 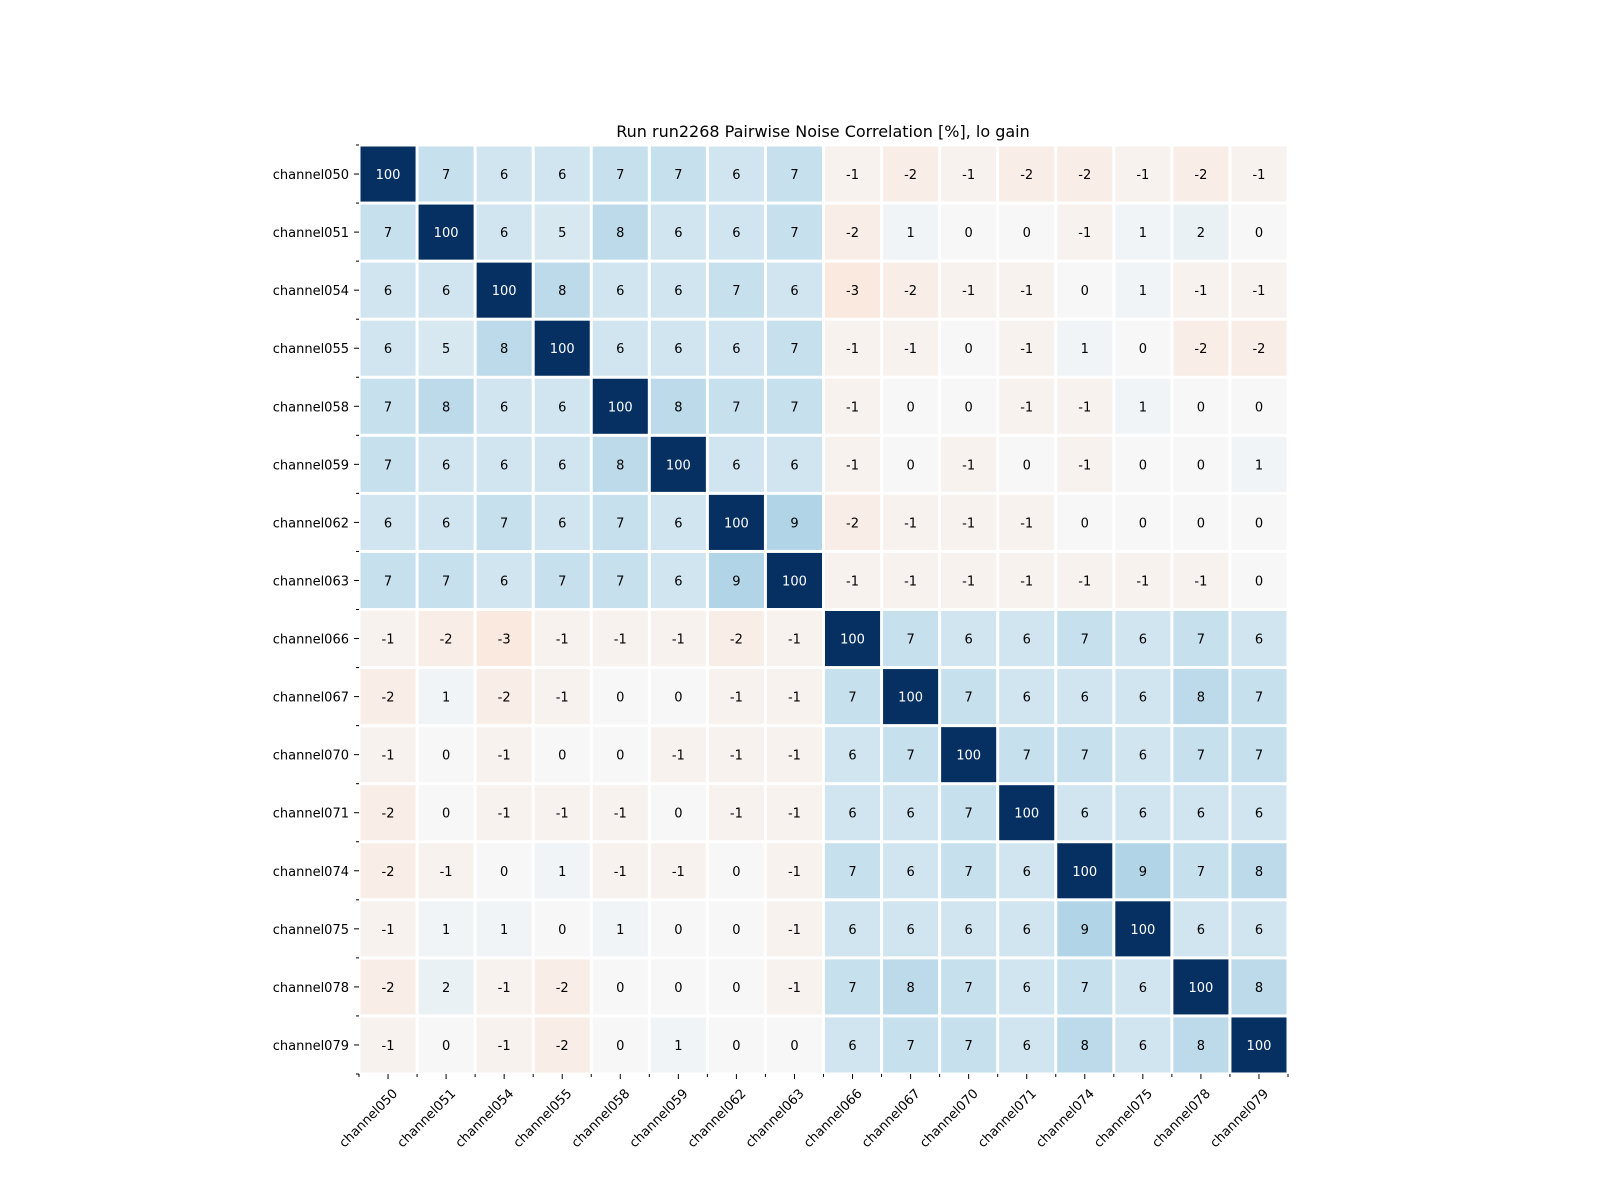 I want to click on cell-value-label: 2, so click(x=1201, y=233).